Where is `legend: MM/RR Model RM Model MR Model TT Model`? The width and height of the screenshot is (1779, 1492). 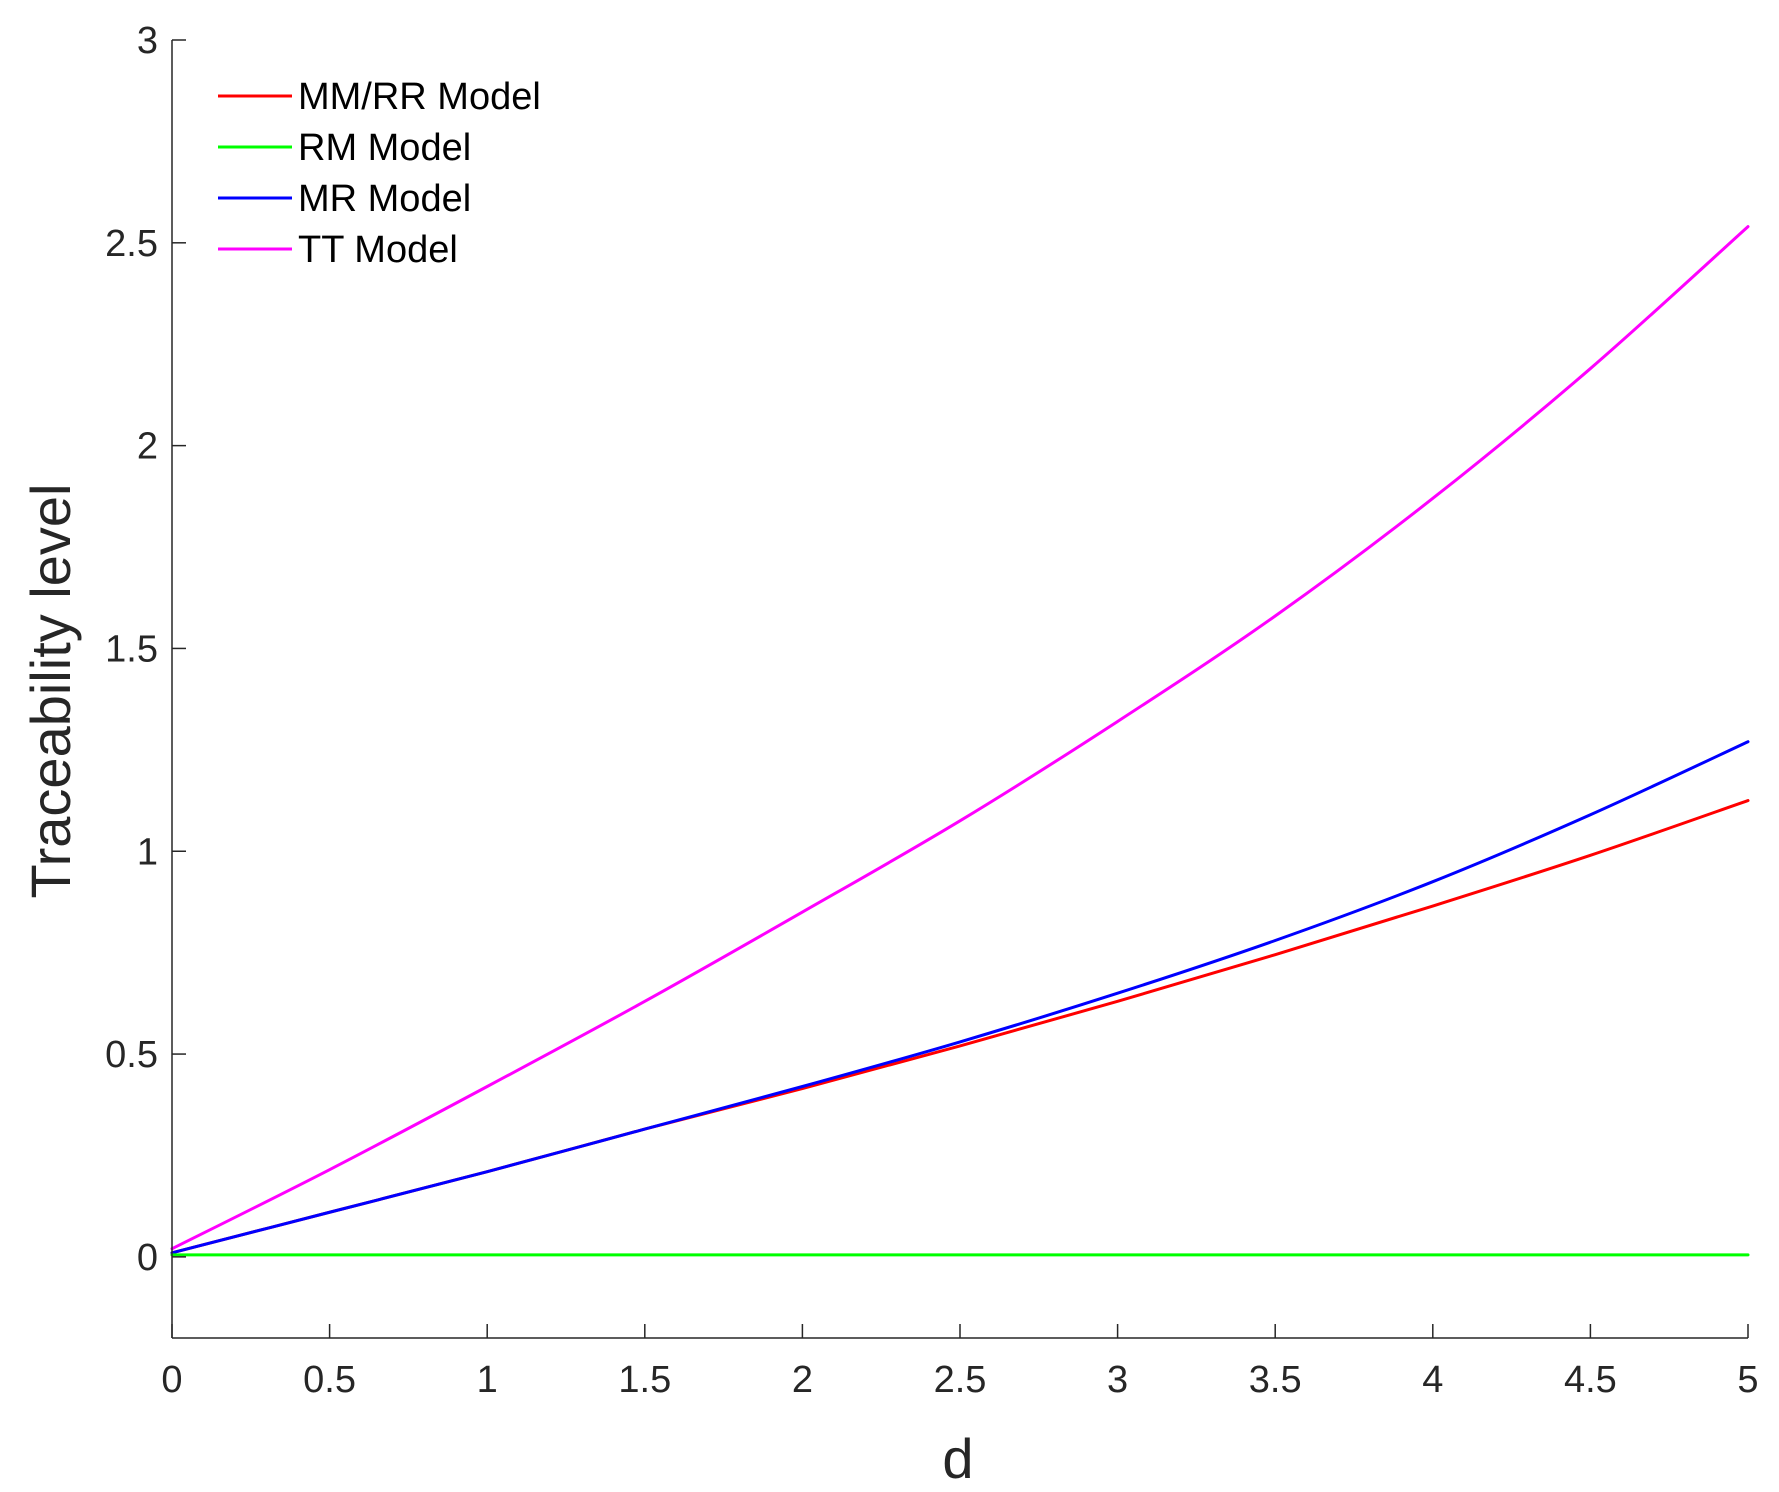
legend: MM/RR Model RM Model MR Model TT Model is located at coordinates (379, 173).